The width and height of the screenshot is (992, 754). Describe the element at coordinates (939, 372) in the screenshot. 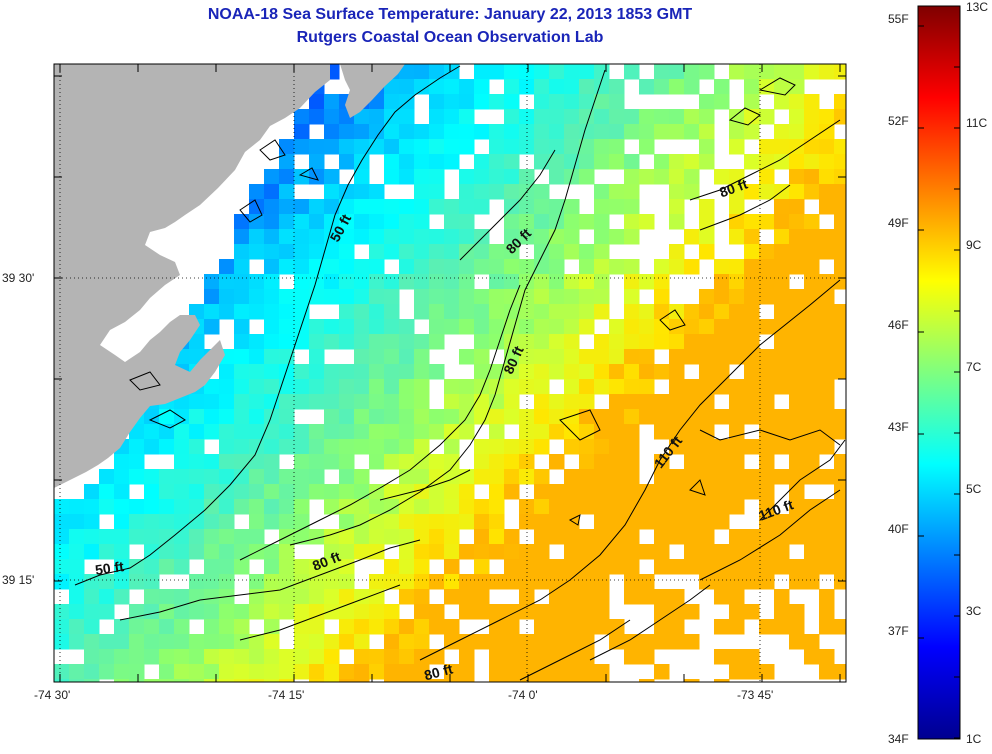

I see `colorbar-ticks` at that location.